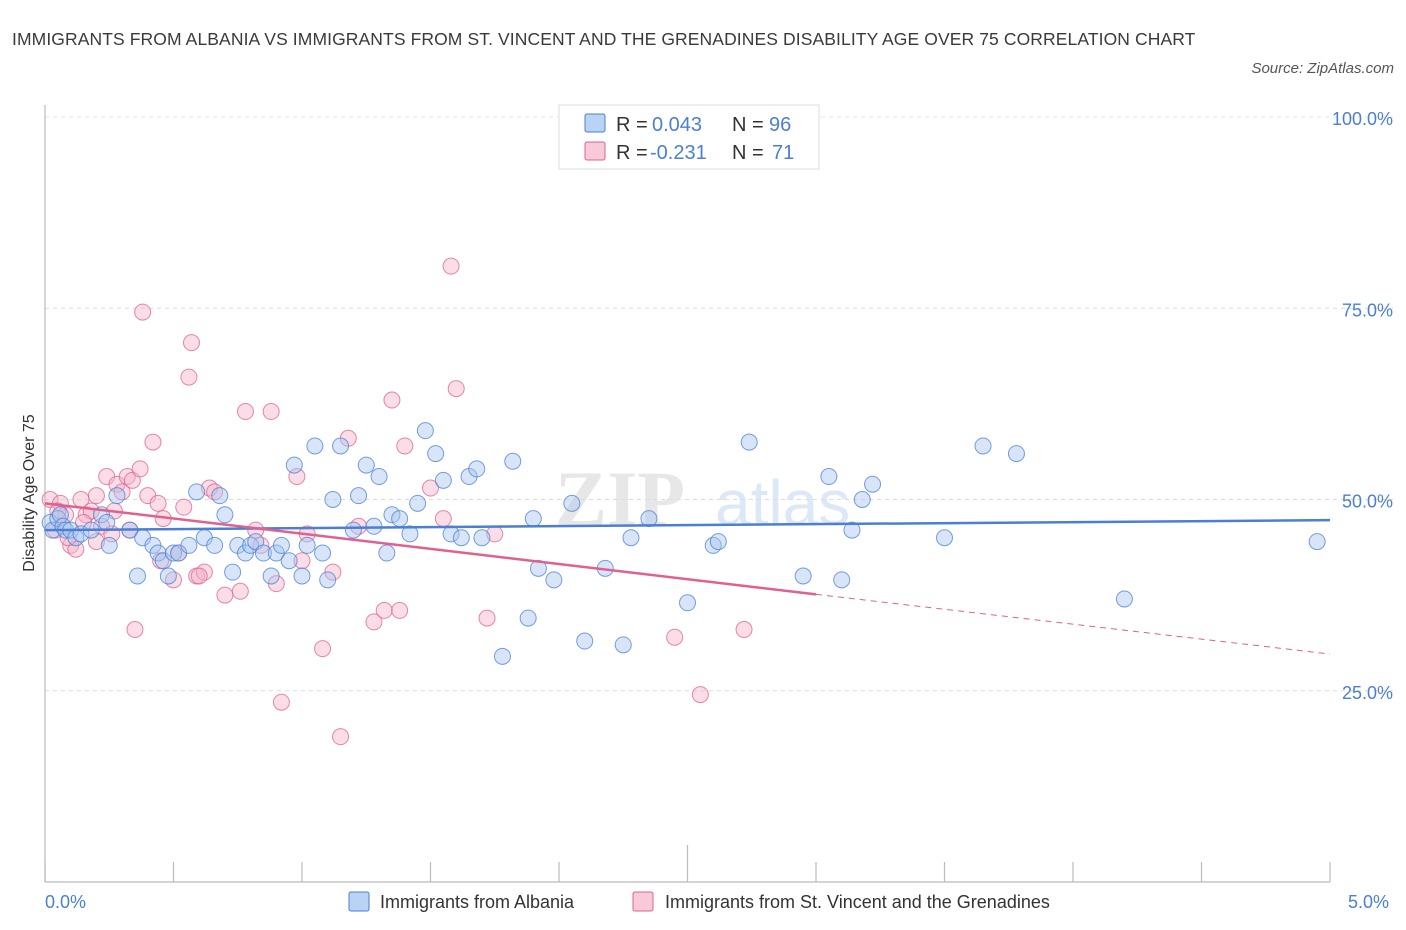 The height and width of the screenshot is (930, 1406). What do you see at coordinates (1073, 624) in the screenshot?
I see `trend-line-pink-extension` at bounding box center [1073, 624].